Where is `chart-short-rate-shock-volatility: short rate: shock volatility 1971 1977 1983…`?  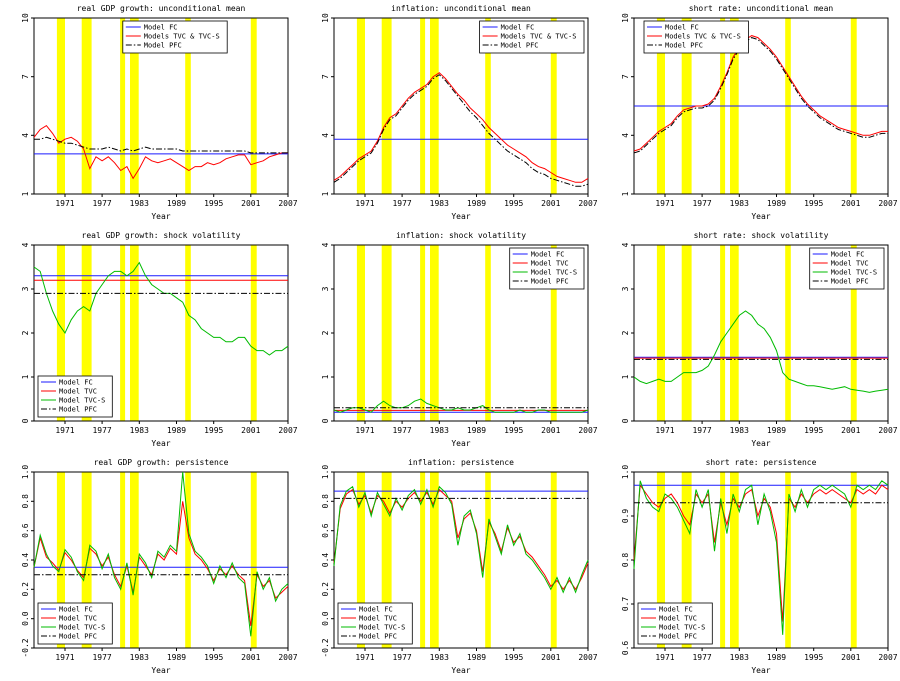 chart-short-rate-shock-volatility: short rate: shock volatility 1971 1977 1983… is located at coordinates (759, 339).